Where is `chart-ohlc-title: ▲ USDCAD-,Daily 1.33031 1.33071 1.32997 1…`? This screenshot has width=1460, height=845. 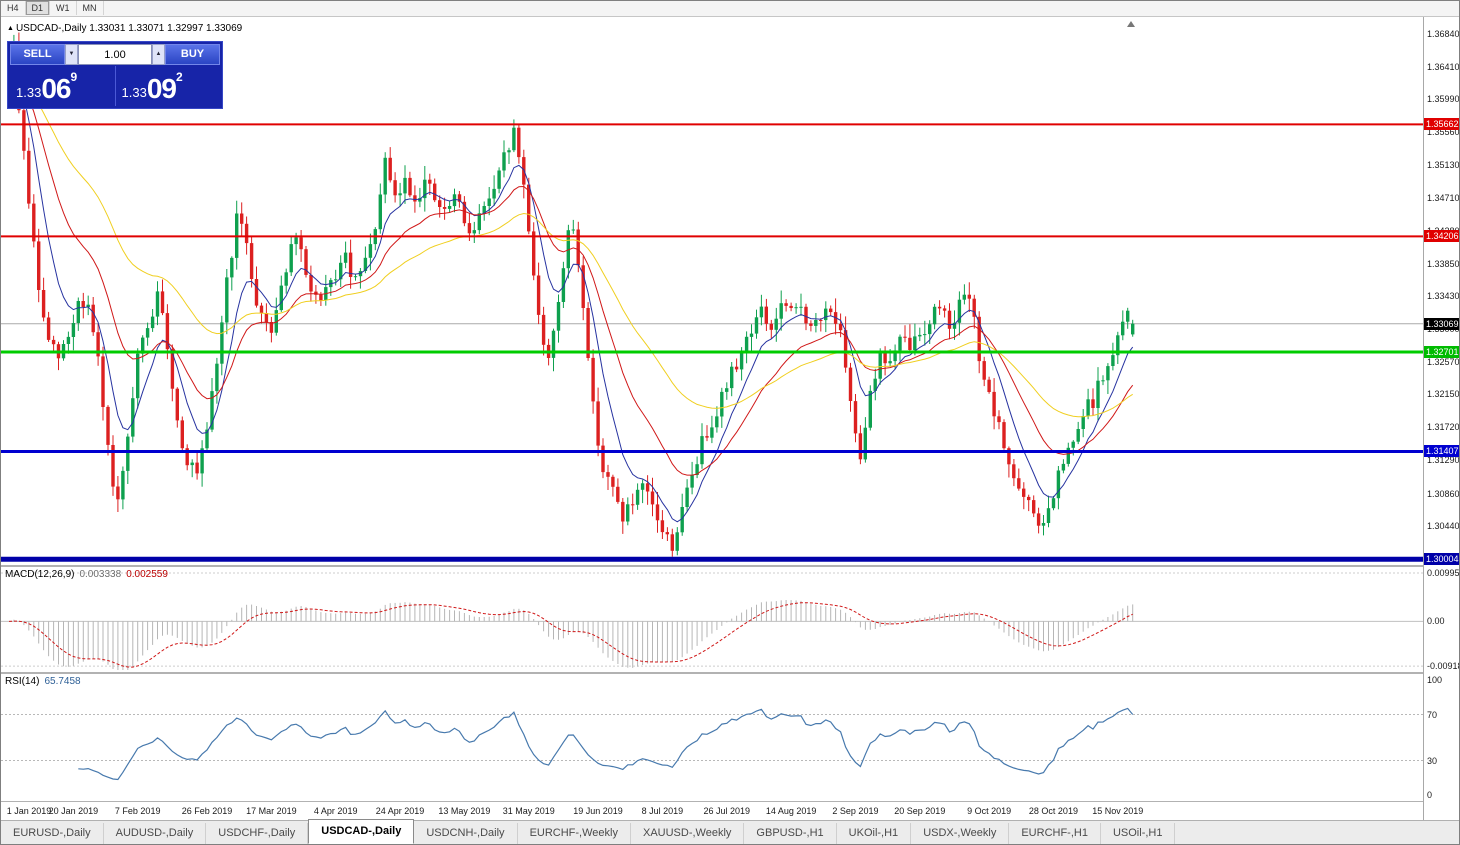
chart-ohlc-title: ▲ USDCAD-,Daily 1.33031 1.33071 1.32997 1… is located at coordinates (124, 28).